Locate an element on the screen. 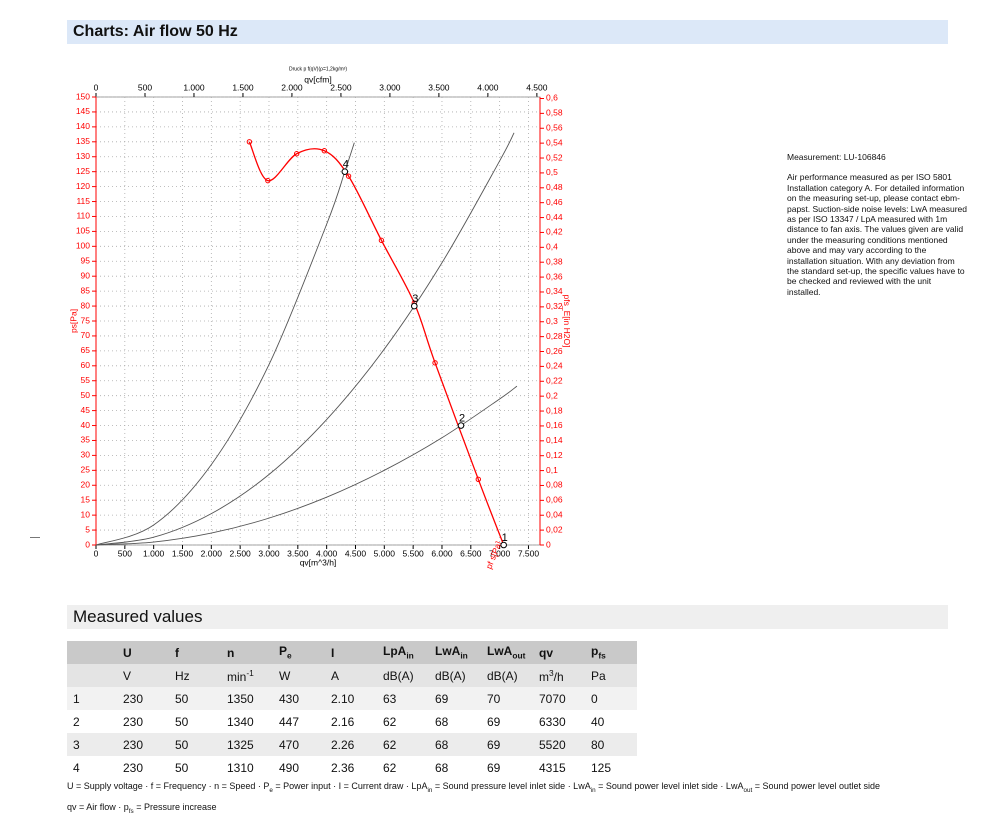  y2-tick-label: 0,56 is located at coordinates (554, 128).